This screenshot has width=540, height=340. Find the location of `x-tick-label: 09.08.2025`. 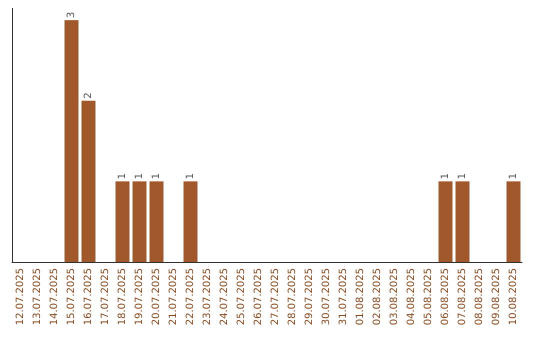

x-tick-label: 09.08.2025 is located at coordinates (496, 297).